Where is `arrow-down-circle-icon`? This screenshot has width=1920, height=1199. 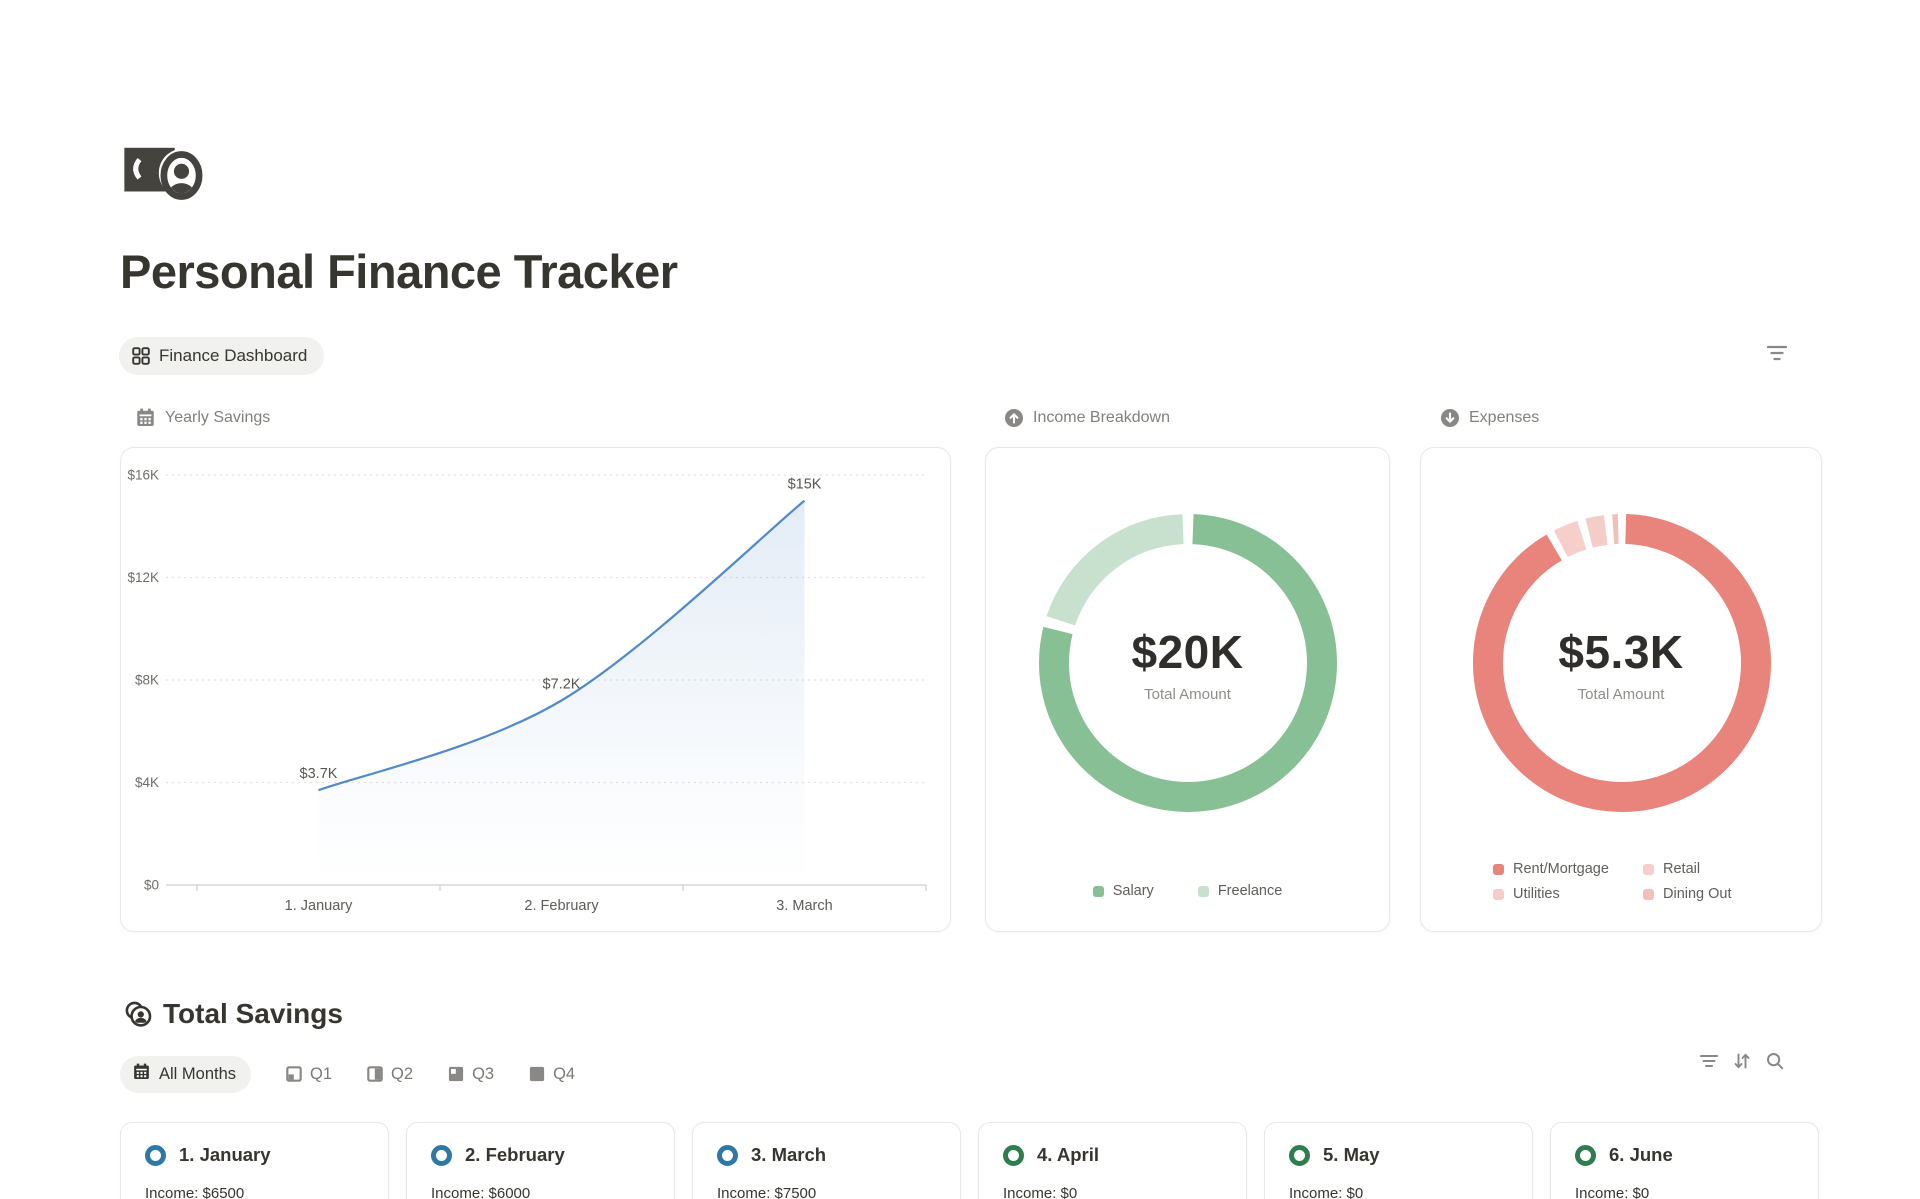 arrow-down-circle-icon is located at coordinates (1450, 418).